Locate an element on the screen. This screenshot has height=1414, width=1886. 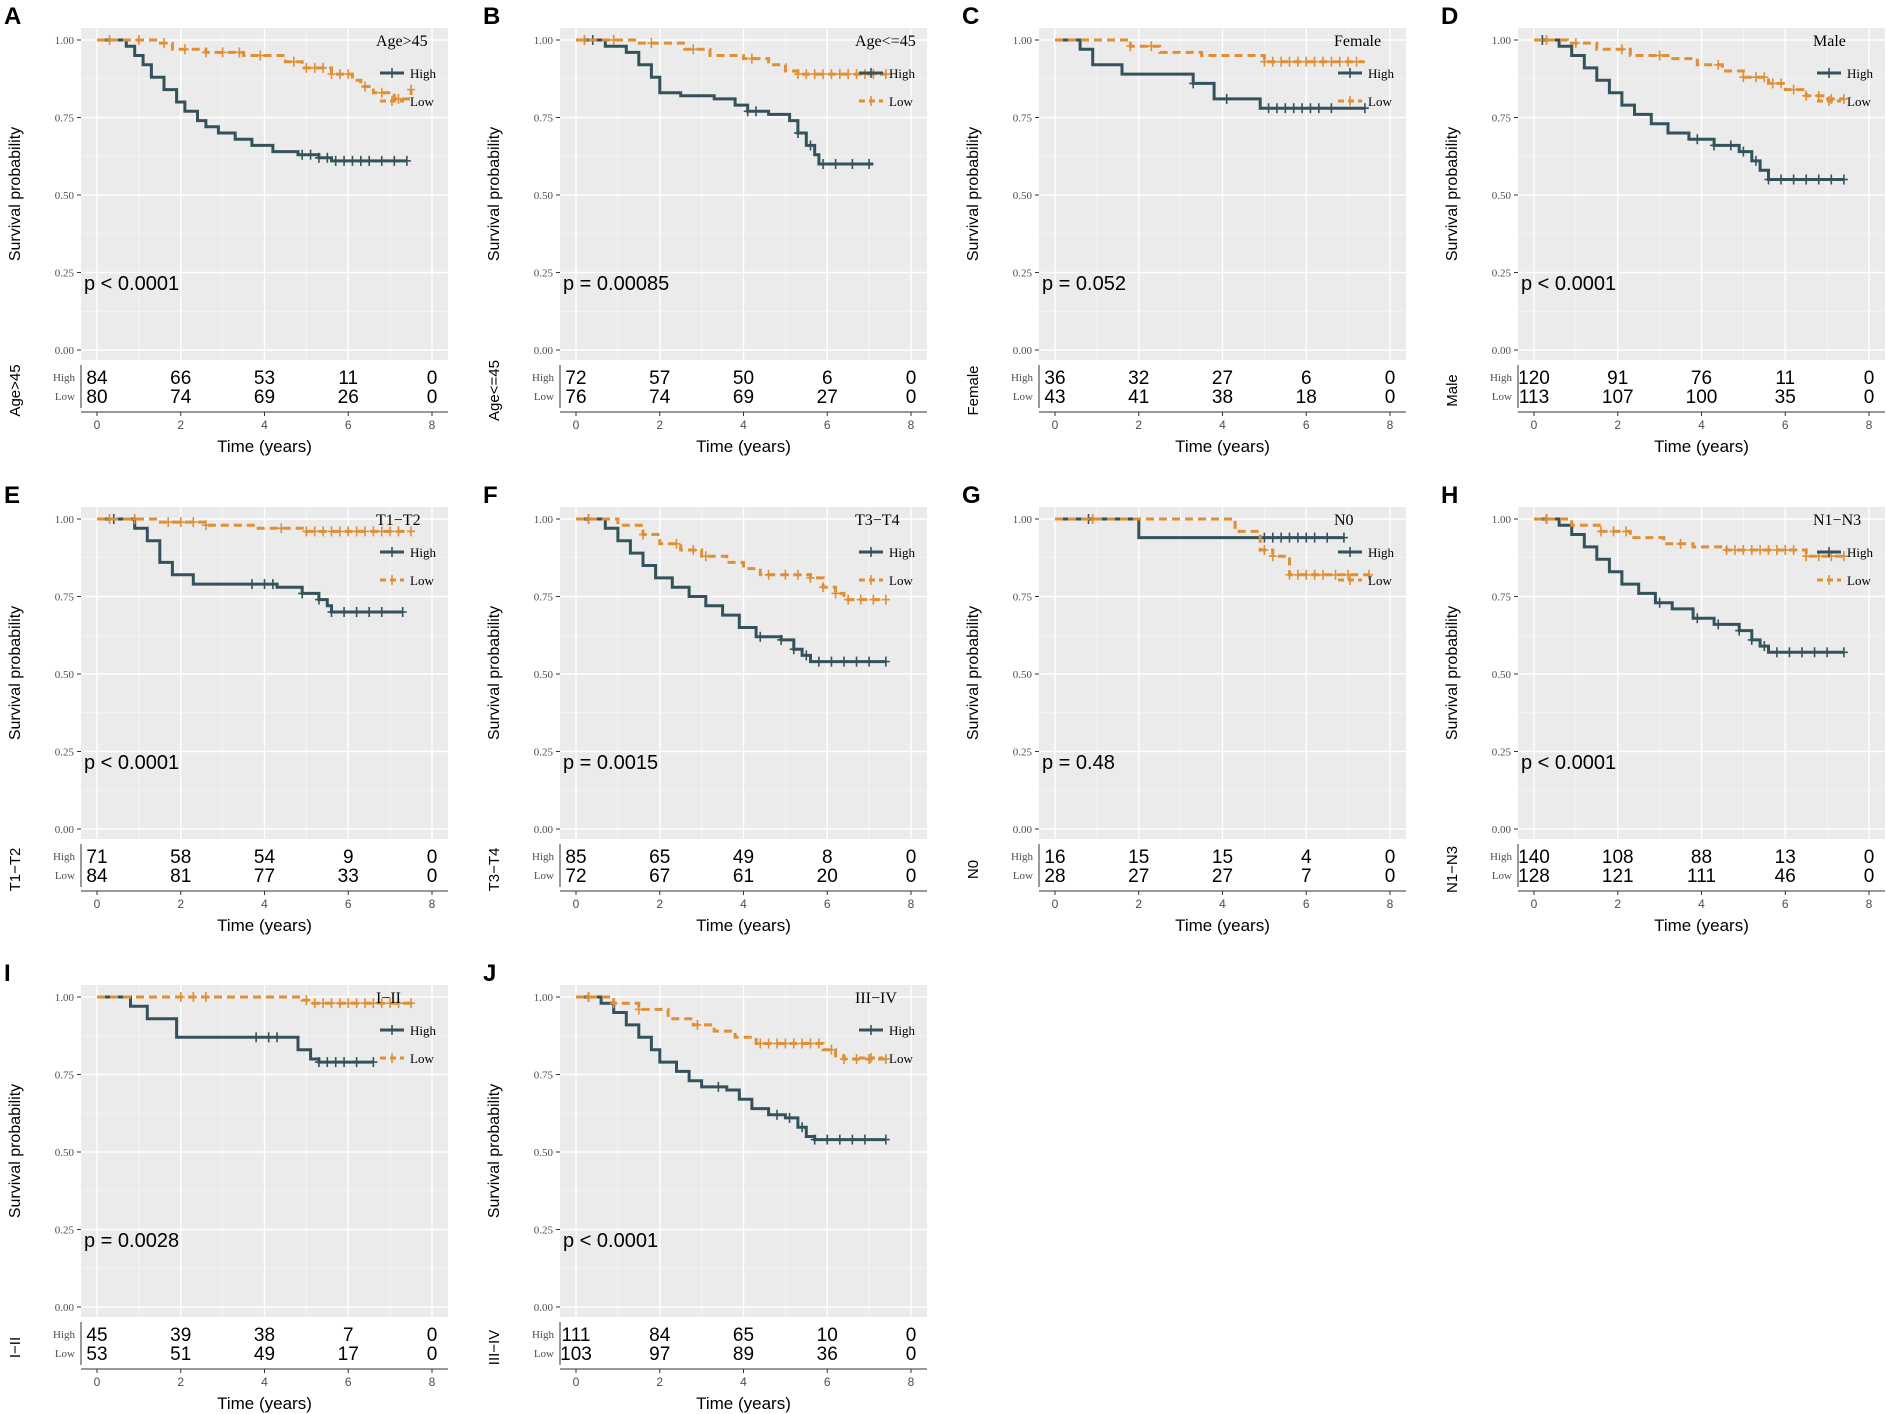
risk-count: 16 is located at coordinates (1054, 857).